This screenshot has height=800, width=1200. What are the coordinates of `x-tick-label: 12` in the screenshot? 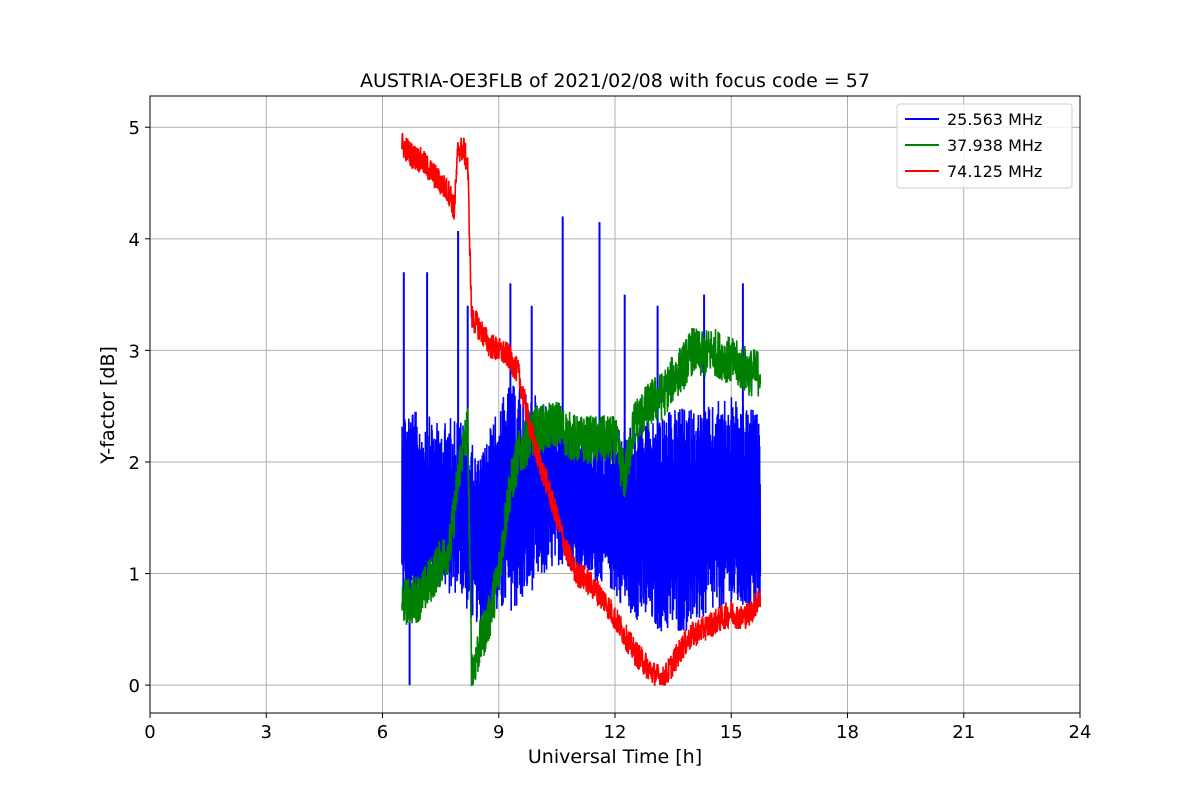 It's located at (615, 732).